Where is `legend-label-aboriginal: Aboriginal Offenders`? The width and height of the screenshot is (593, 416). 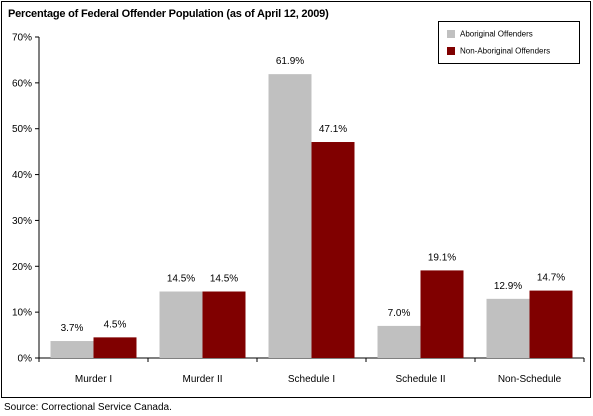 legend-label-aboriginal: Aboriginal Offenders is located at coordinates (496, 34).